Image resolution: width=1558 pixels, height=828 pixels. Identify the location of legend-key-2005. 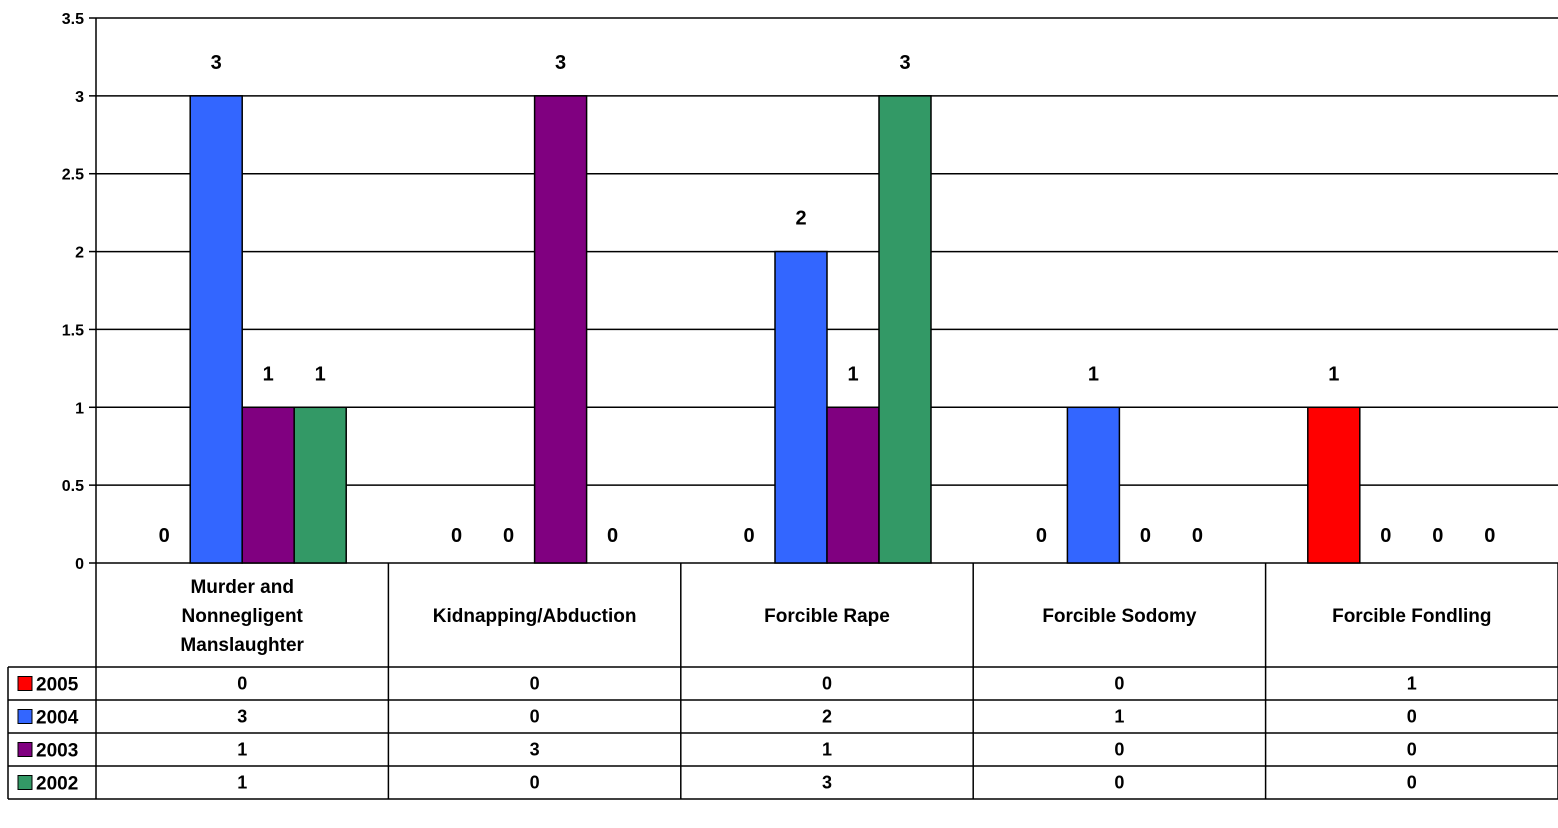
(25, 683).